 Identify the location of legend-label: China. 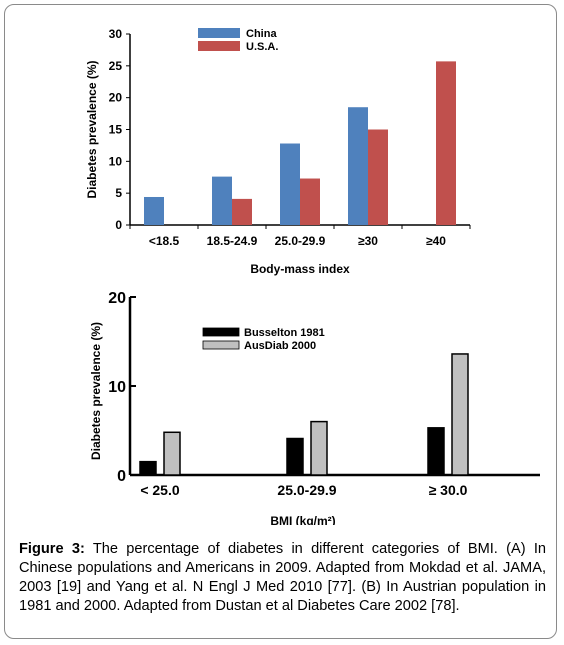
(261, 34).